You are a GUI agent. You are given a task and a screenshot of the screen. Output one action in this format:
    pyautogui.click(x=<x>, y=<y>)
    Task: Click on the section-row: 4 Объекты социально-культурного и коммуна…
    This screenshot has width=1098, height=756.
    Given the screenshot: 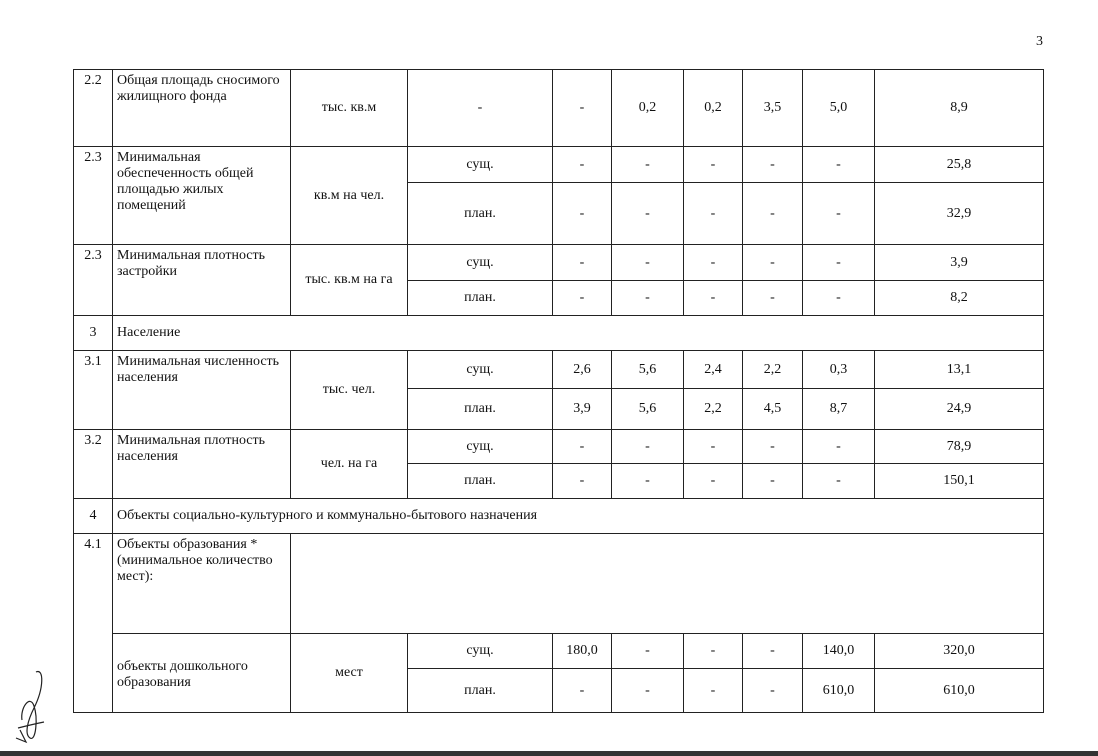 What is the action you would take?
    pyautogui.click(x=558, y=516)
    